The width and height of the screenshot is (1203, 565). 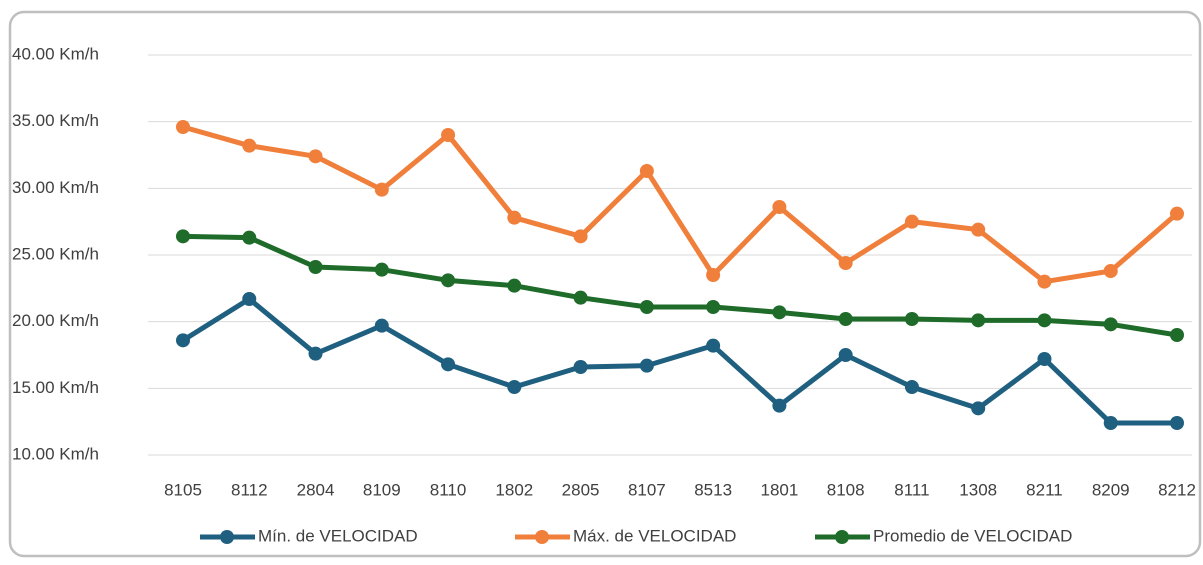 I want to click on y-tick-label: 15.00 Km/h, so click(x=55, y=387).